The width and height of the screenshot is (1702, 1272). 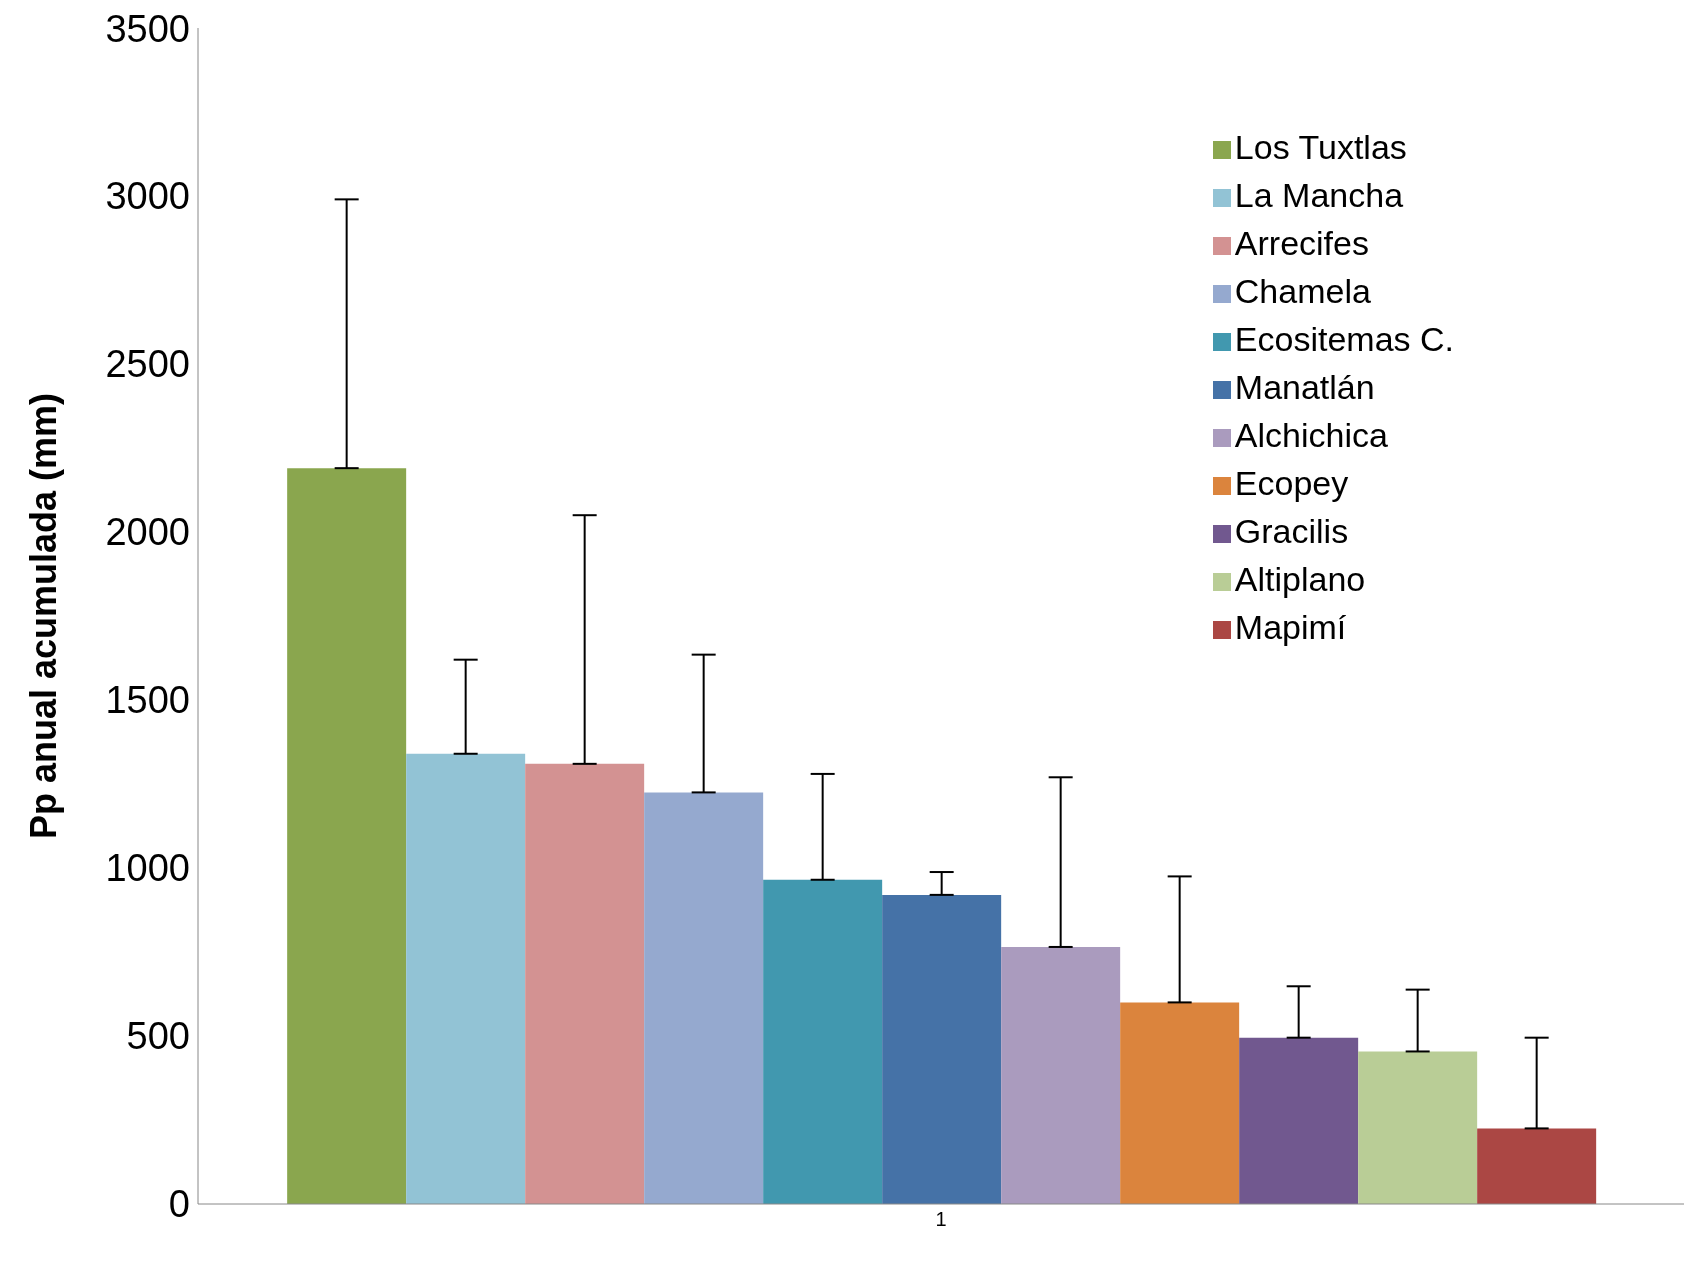 I want to click on x-tick-label: 1, so click(x=941, y=1219).